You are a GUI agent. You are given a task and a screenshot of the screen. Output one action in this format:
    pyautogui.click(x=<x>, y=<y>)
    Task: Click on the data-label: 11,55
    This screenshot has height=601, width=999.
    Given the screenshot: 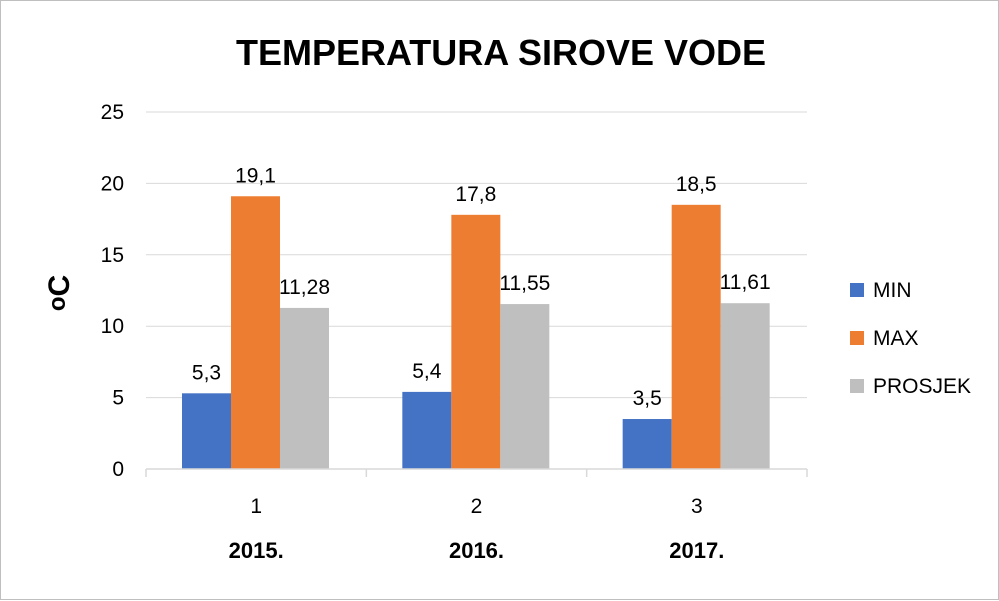 What is the action you would take?
    pyautogui.click(x=524, y=283)
    